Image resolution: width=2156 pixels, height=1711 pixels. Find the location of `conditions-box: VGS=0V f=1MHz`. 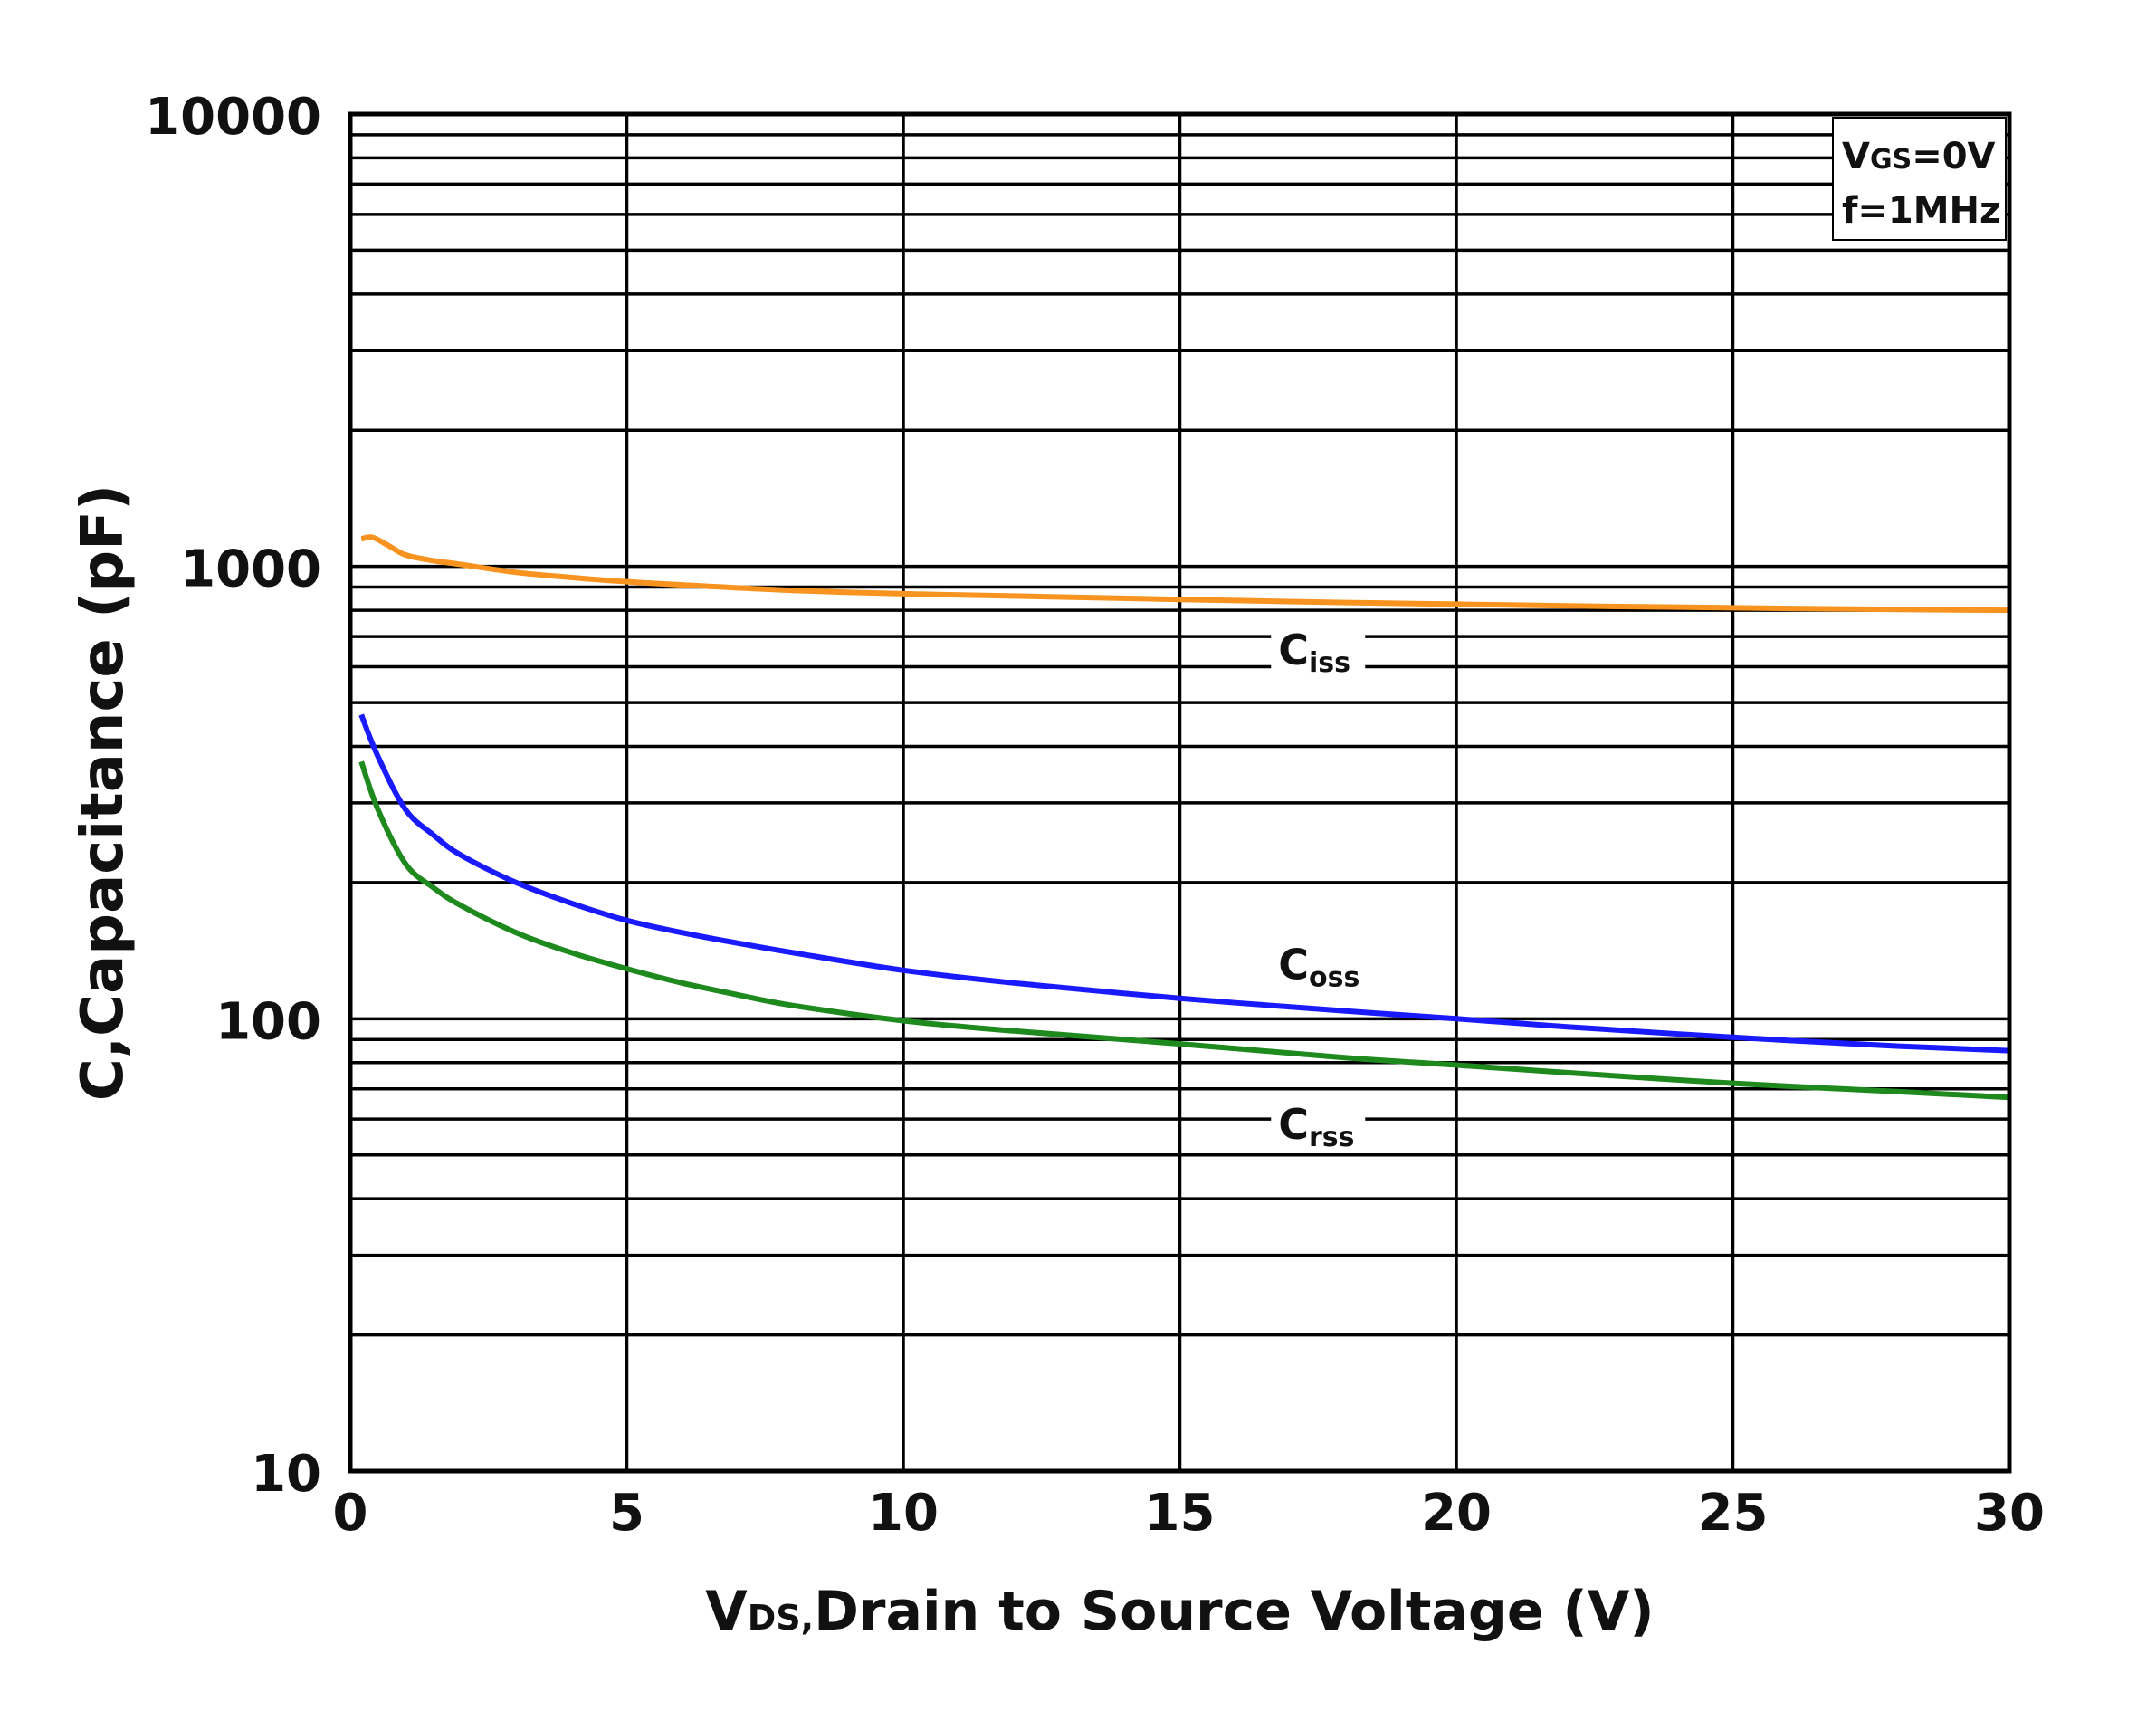

conditions-box: VGS=0V f=1MHz is located at coordinates (1919, 179).